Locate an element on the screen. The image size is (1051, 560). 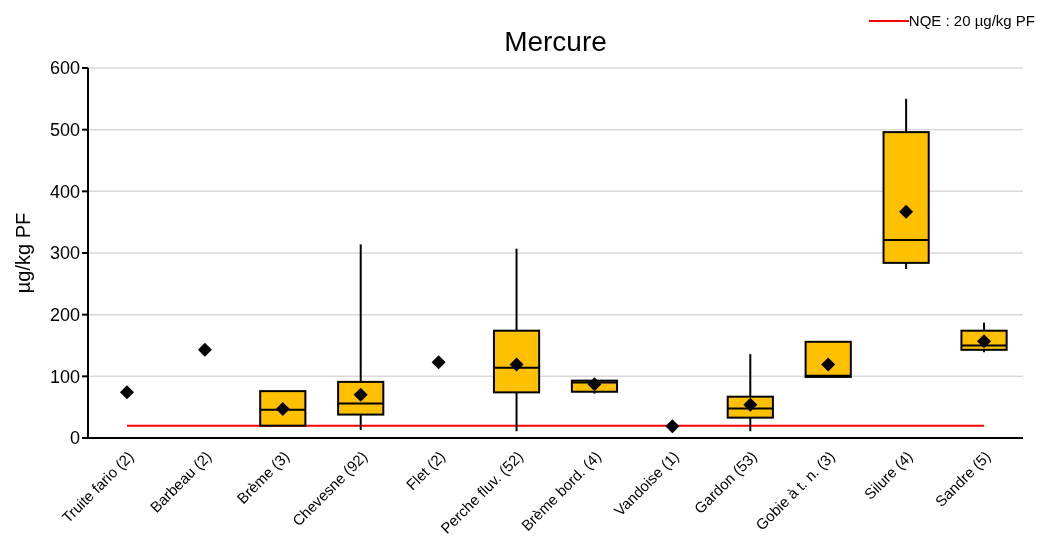
y-tick-label: 0 is located at coordinates (74, 438).